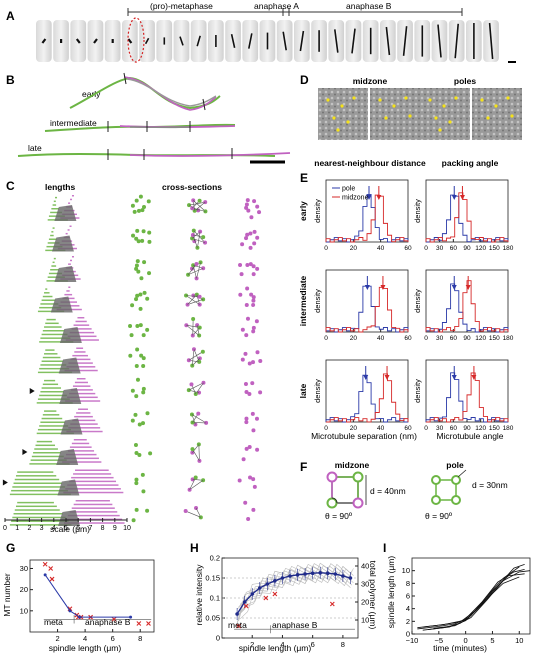  I want to click on y-tick-label: 20, so click(24, 589).